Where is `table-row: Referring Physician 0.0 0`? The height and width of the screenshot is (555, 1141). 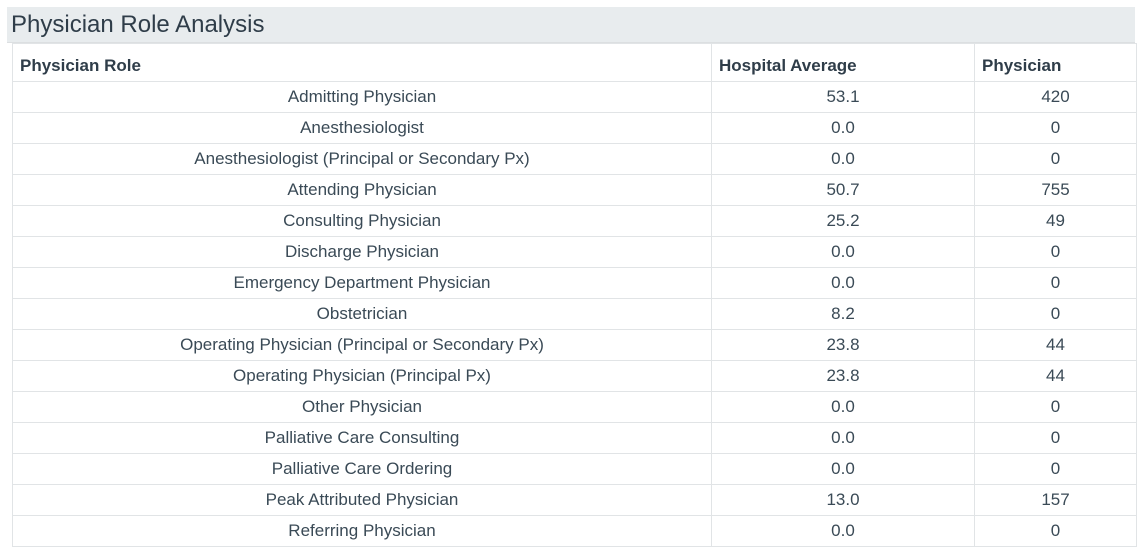 table-row: Referring Physician 0.0 0 is located at coordinates (574, 531).